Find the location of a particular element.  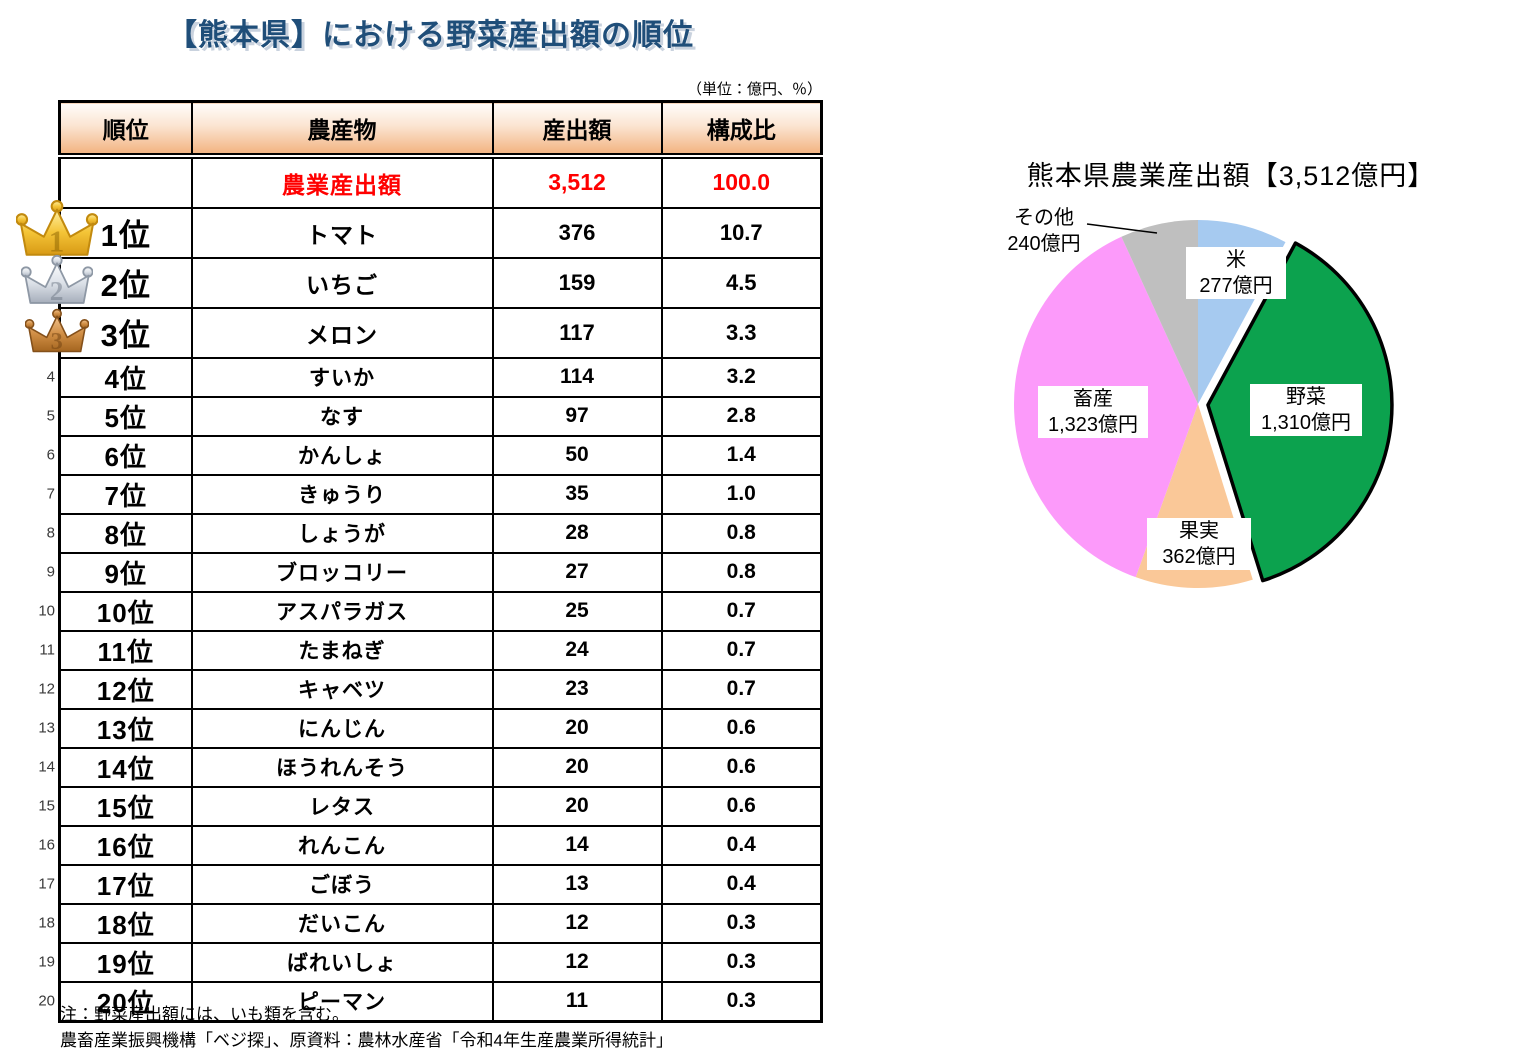

pie-label-fruits-value: 362億円 is located at coordinates (1199, 557).